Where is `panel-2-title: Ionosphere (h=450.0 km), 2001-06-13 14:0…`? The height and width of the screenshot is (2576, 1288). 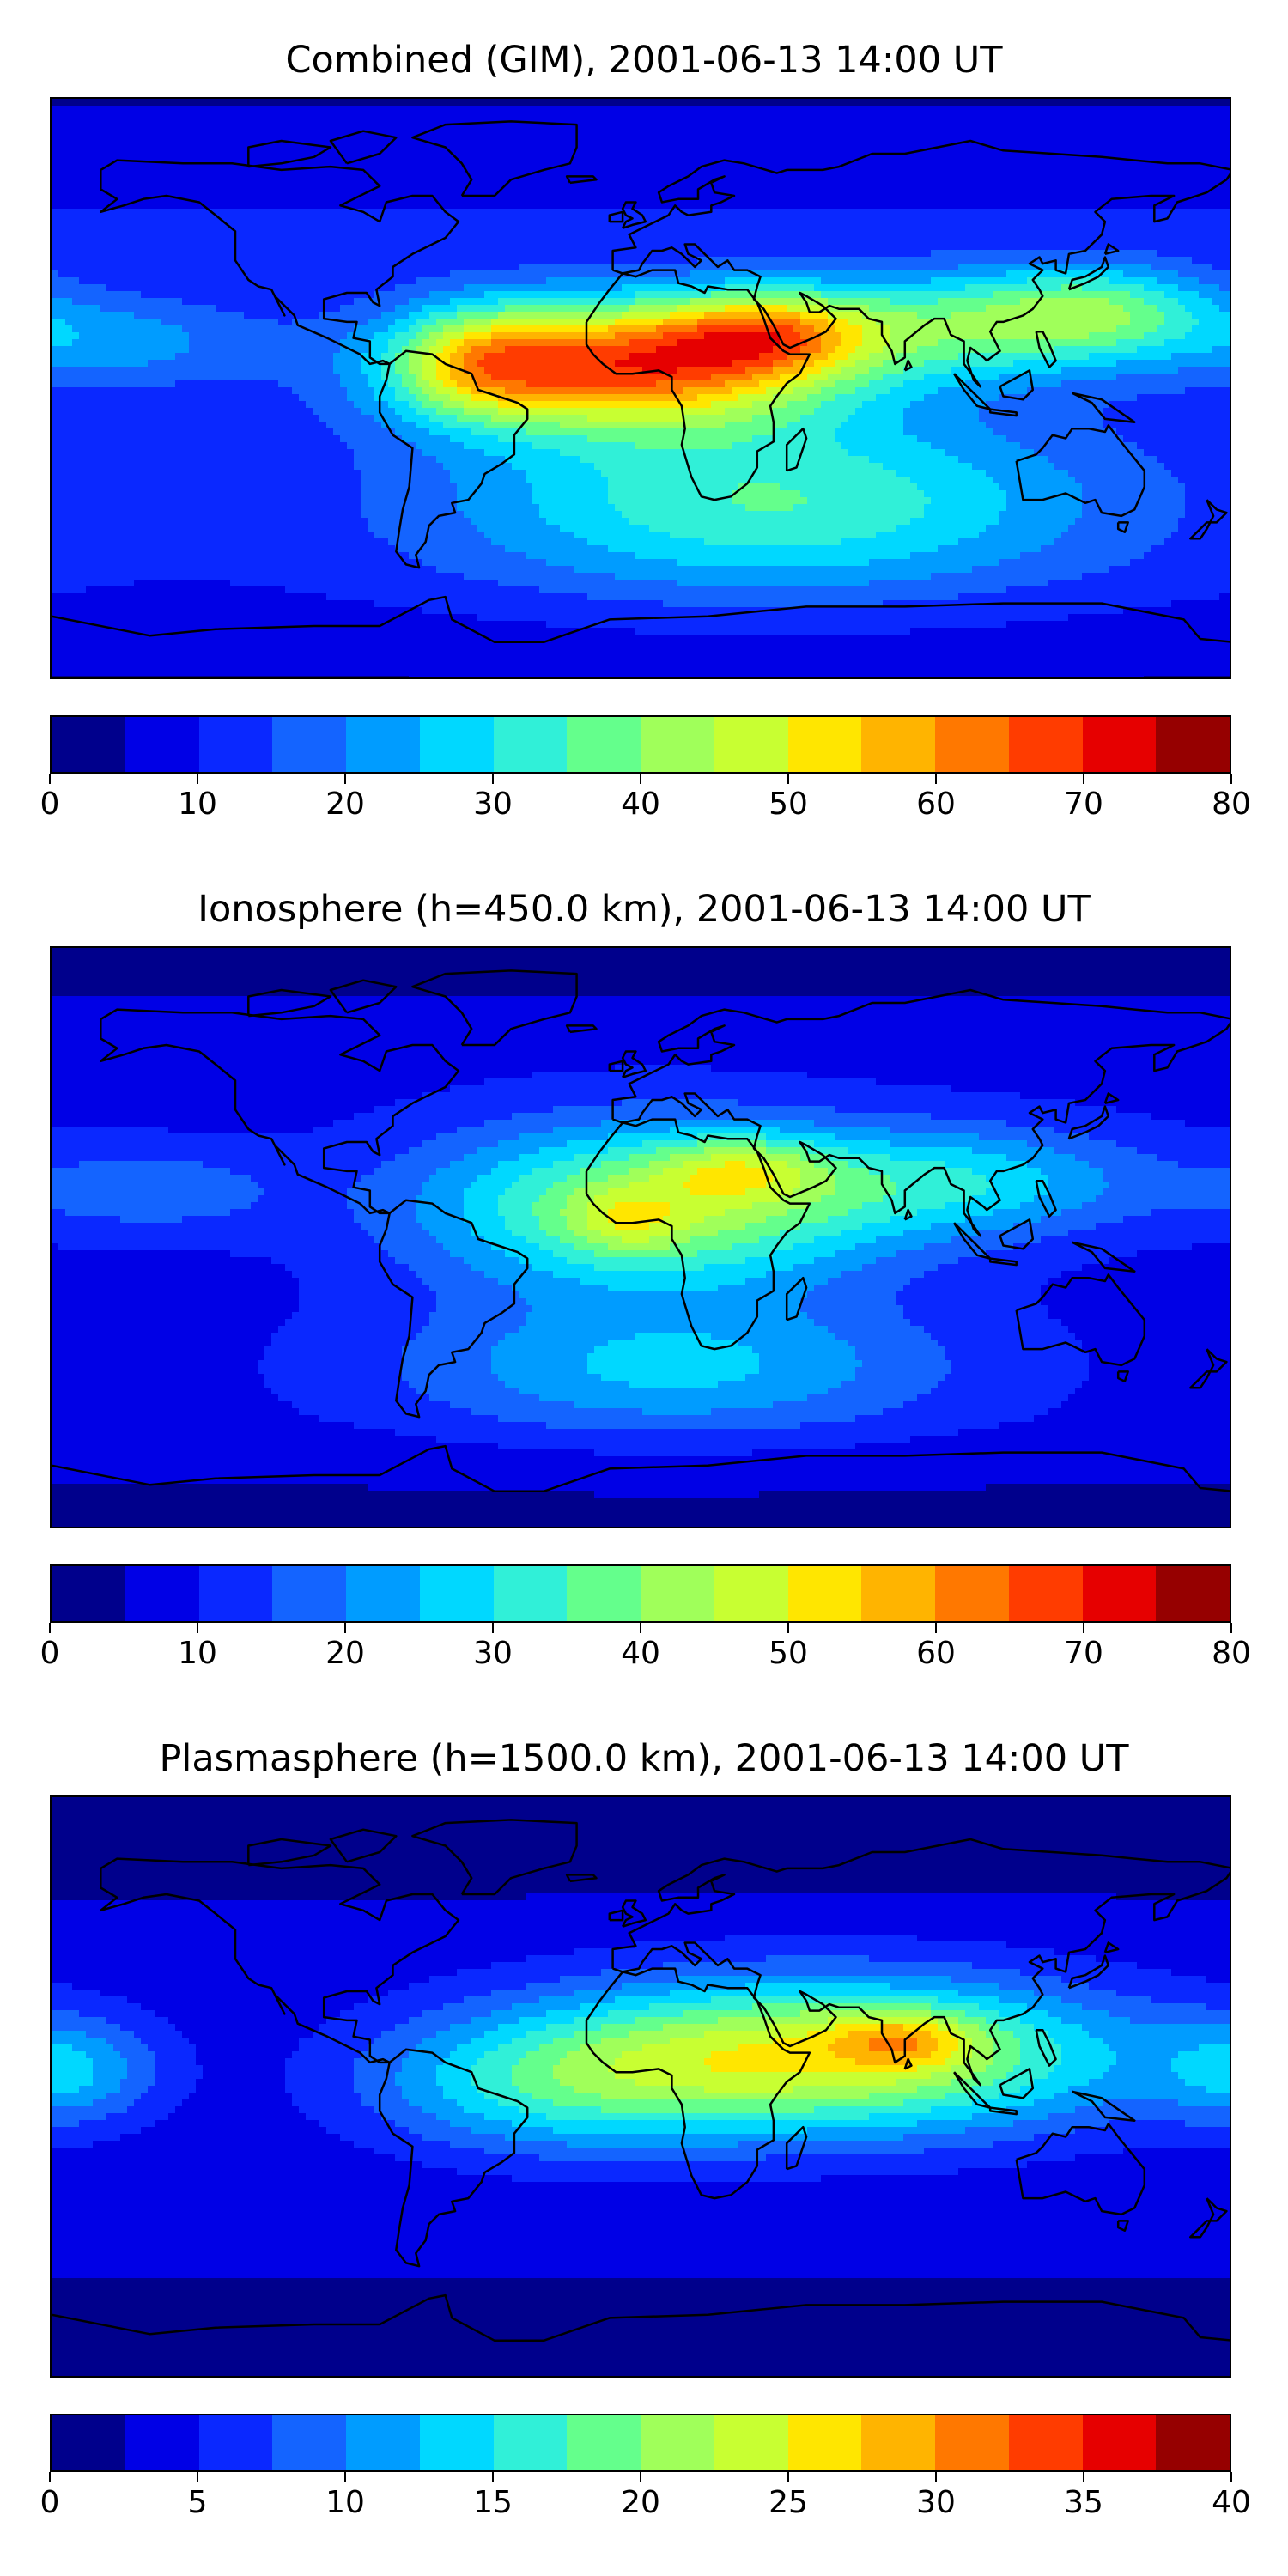
panel-2-title: Ionosphere (h=450.0 km), 2001-06-13 14:0… is located at coordinates (644, 910).